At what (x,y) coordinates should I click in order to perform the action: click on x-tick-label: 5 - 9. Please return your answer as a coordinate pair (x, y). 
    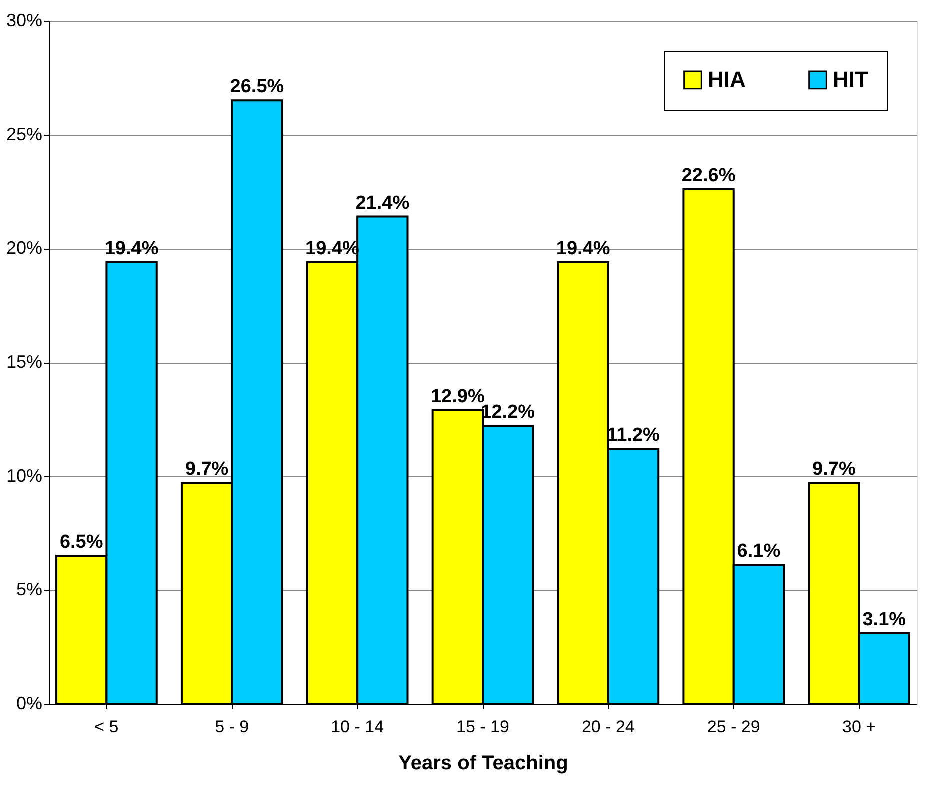
    Looking at the image, I should click on (232, 727).